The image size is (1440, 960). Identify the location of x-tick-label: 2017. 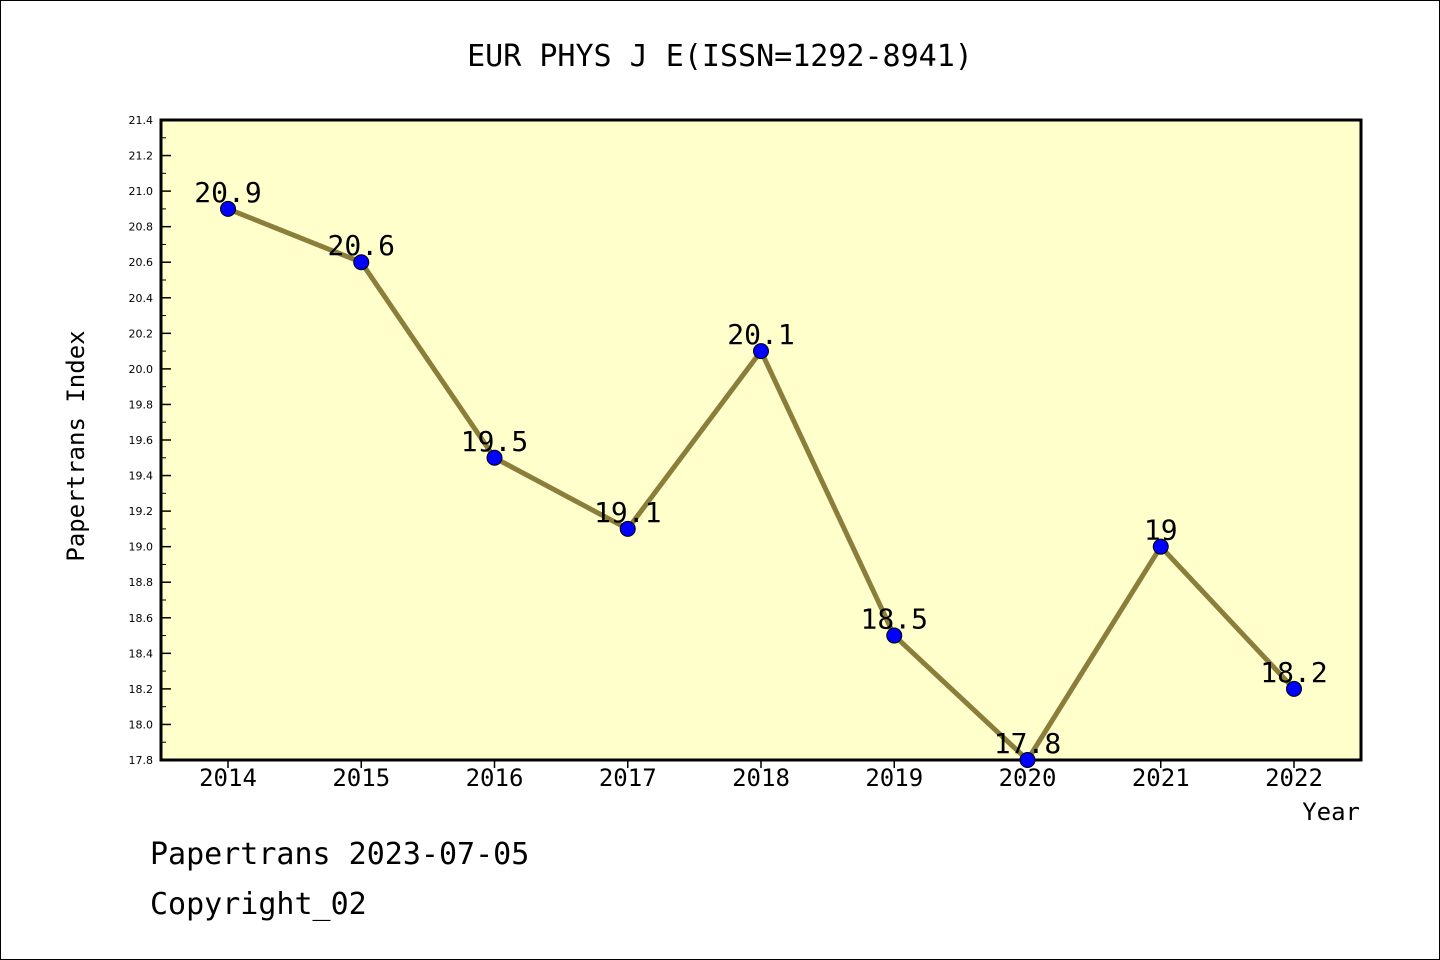
(628, 778).